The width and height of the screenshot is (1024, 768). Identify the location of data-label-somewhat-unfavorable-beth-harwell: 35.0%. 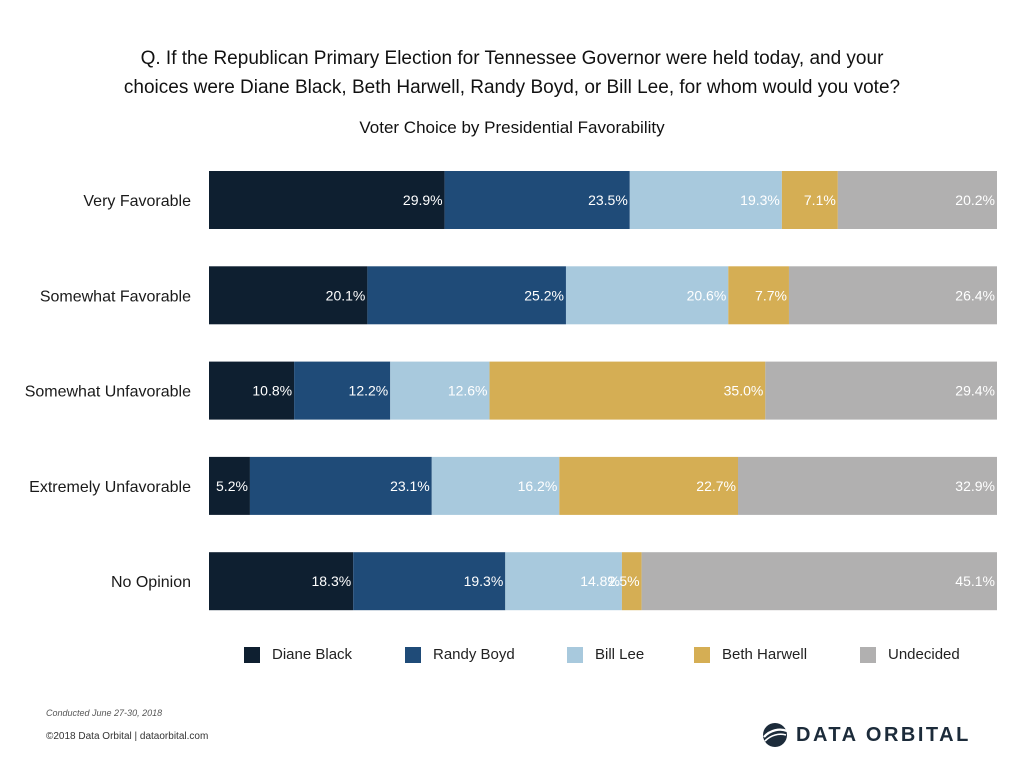
(744, 391).